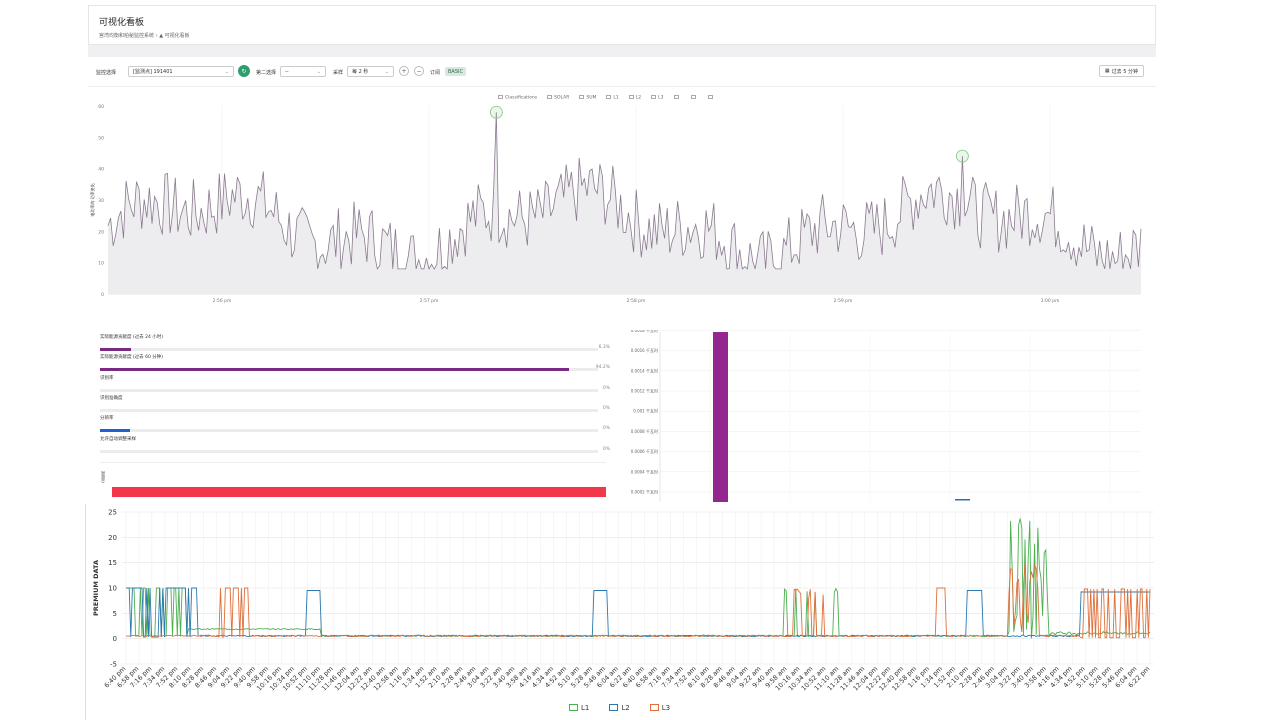 This screenshot has height=720, width=1280. Describe the element at coordinates (359, 492) in the screenshot. I see `energy-bar` at that location.